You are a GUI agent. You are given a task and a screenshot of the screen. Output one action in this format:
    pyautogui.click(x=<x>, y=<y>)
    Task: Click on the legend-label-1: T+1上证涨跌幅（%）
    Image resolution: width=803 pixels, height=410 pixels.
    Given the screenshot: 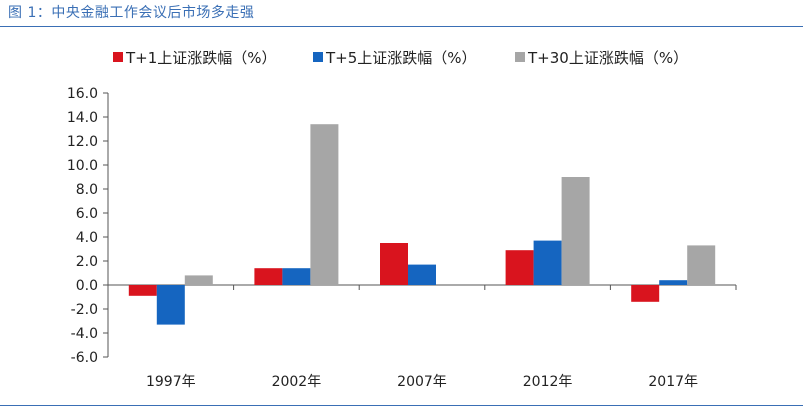 What is the action you would take?
    pyautogui.click(x=201, y=58)
    